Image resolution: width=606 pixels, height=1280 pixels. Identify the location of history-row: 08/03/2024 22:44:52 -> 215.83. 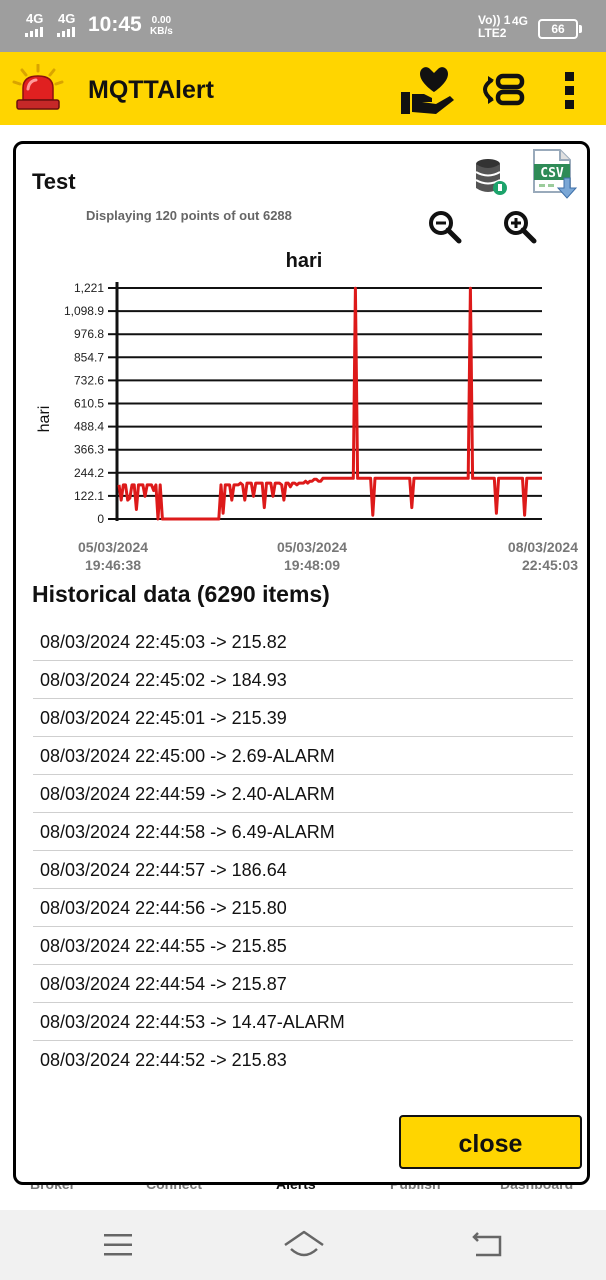
(163, 1060).